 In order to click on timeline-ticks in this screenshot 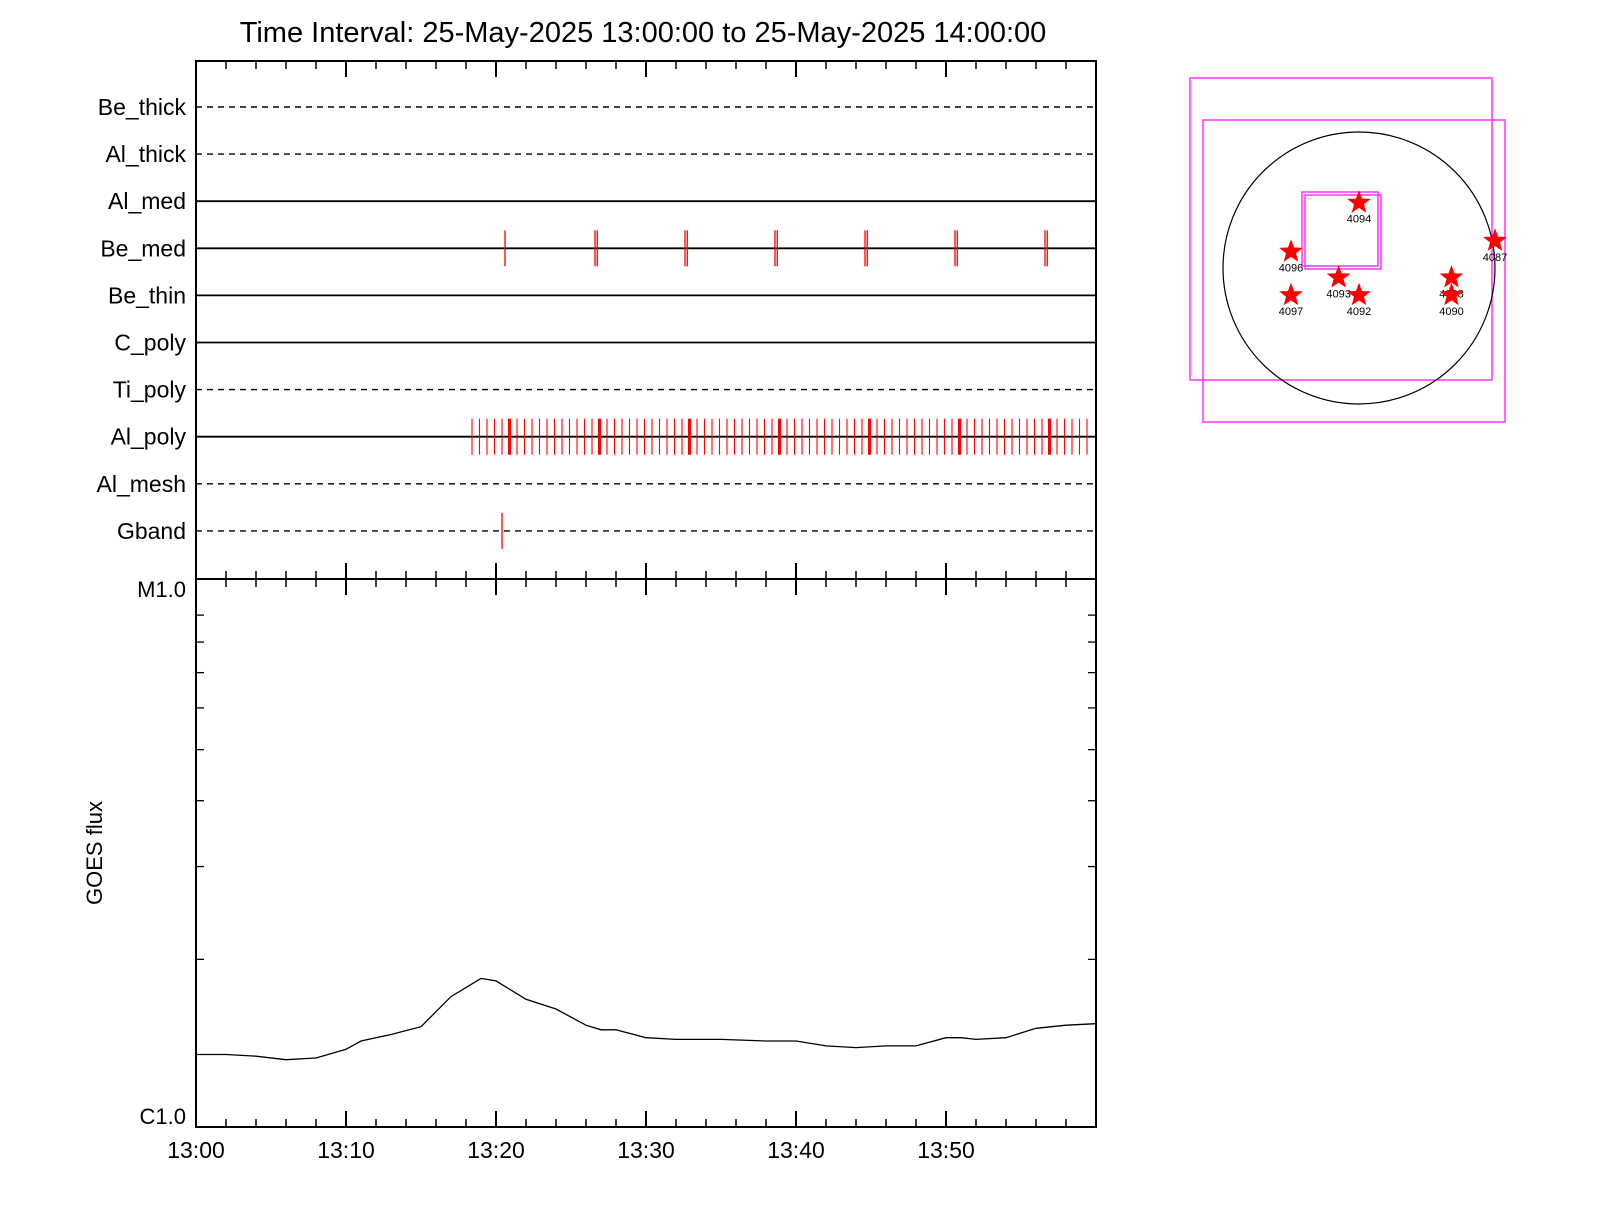, I will do `click(646, 69)`.